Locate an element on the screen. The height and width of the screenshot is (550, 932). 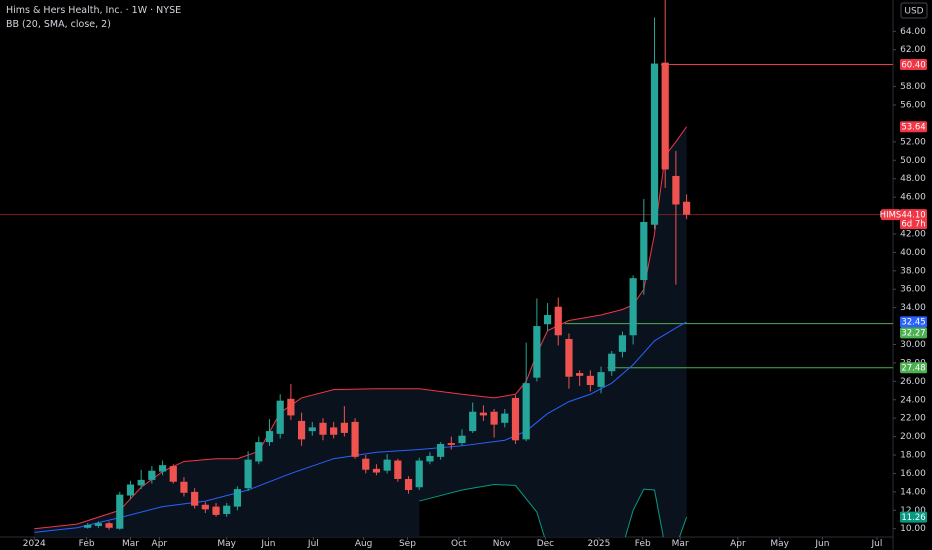
y-tick-label: 36.00 is located at coordinates (913, 290).